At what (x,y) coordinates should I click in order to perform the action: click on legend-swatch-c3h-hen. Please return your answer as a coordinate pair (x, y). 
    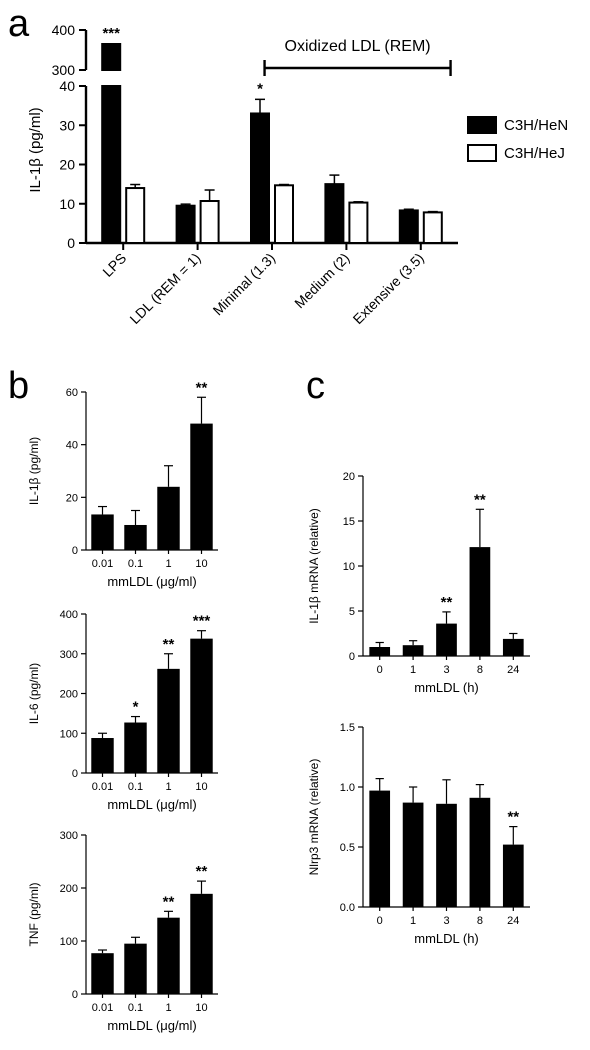
    Looking at the image, I should click on (482, 125).